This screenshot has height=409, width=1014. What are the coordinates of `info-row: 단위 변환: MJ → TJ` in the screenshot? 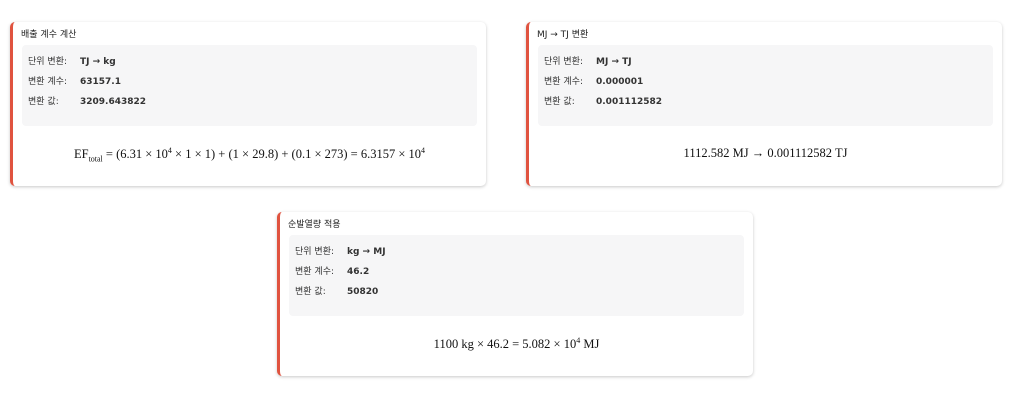 It's located at (588, 60).